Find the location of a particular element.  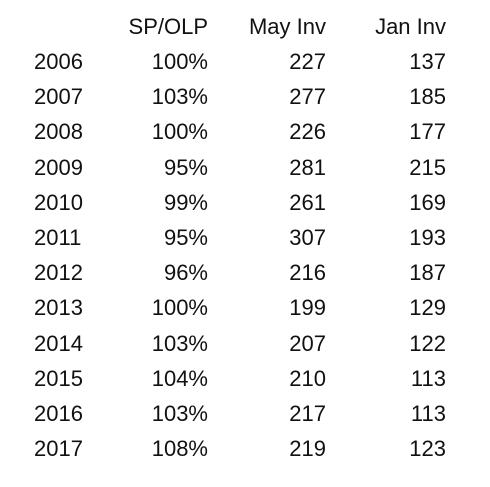

may-inv-cell: 216 is located at coordinates (307, 272).